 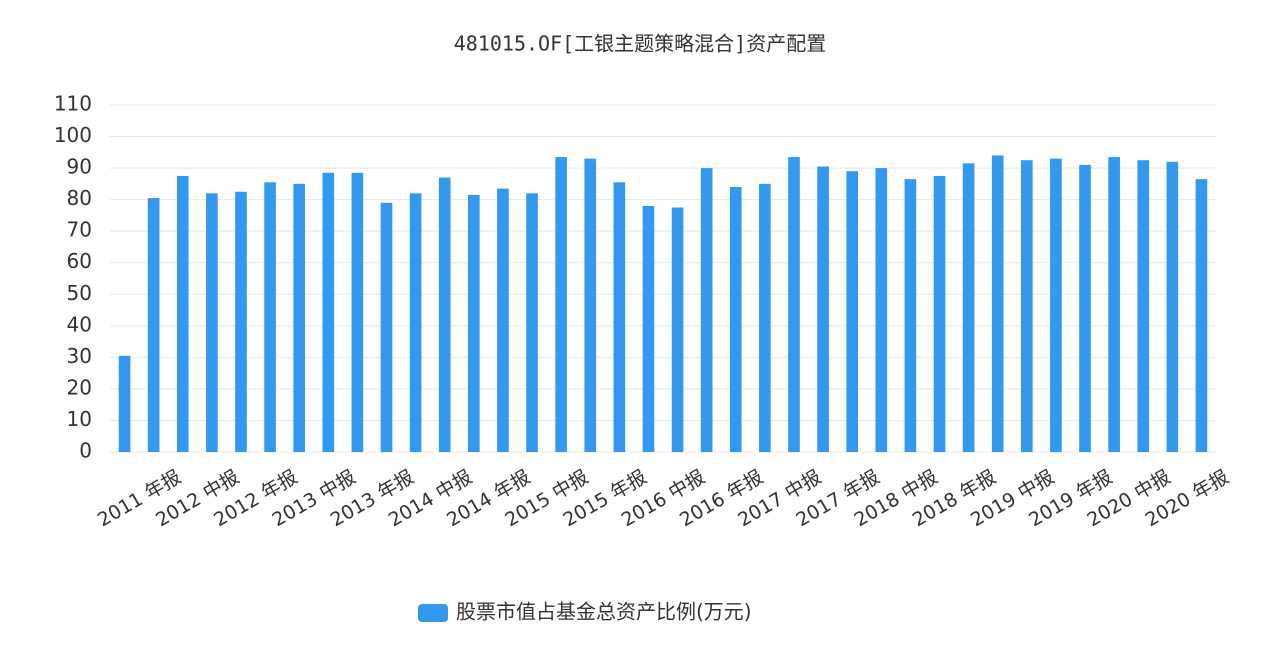 I want to click on y-tick-label: 20, so click(x=79, y=387).